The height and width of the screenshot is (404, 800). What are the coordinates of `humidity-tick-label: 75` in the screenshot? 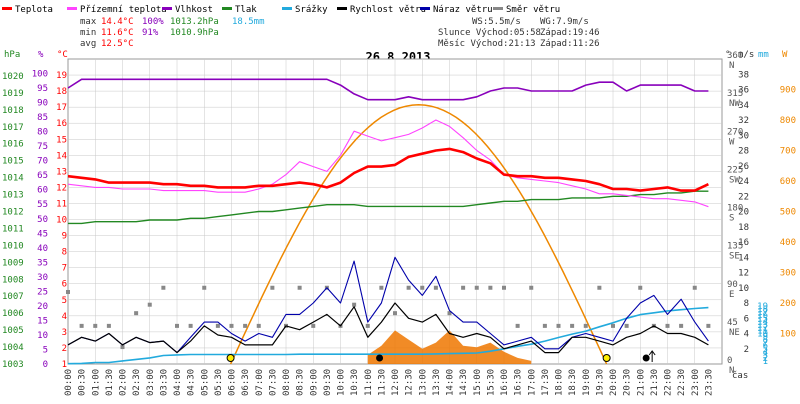 It's located at (42, 147).